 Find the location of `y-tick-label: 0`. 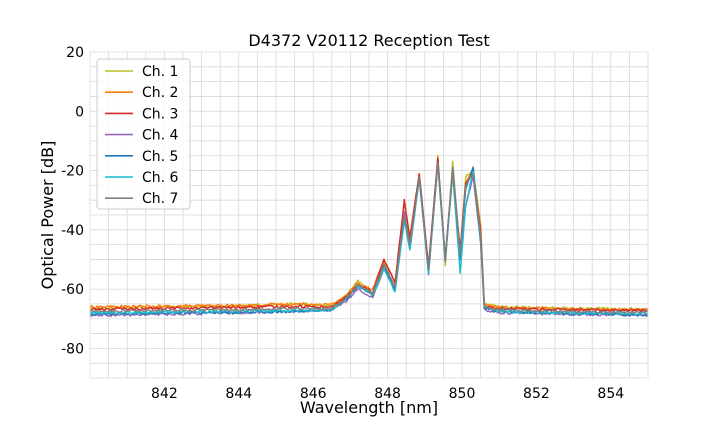

y-tick-label: 0 is located at coordinates (79, 112).